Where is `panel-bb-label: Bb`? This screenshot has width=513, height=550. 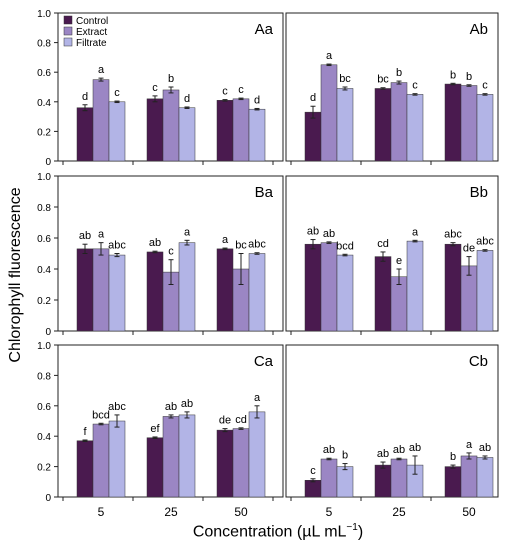
panel-bb-label: Bb is located at coordinates (479, 192).